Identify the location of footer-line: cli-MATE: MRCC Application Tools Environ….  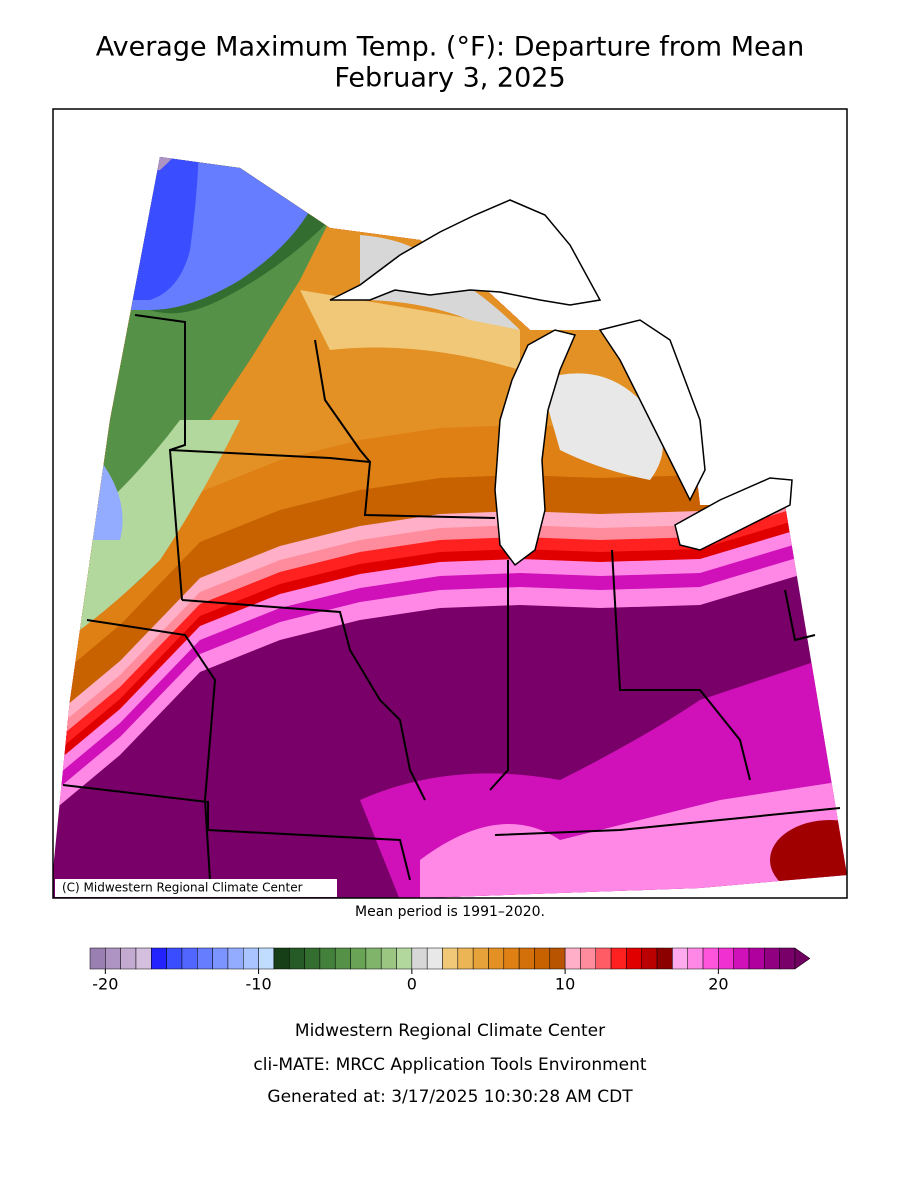
(449, 1065).